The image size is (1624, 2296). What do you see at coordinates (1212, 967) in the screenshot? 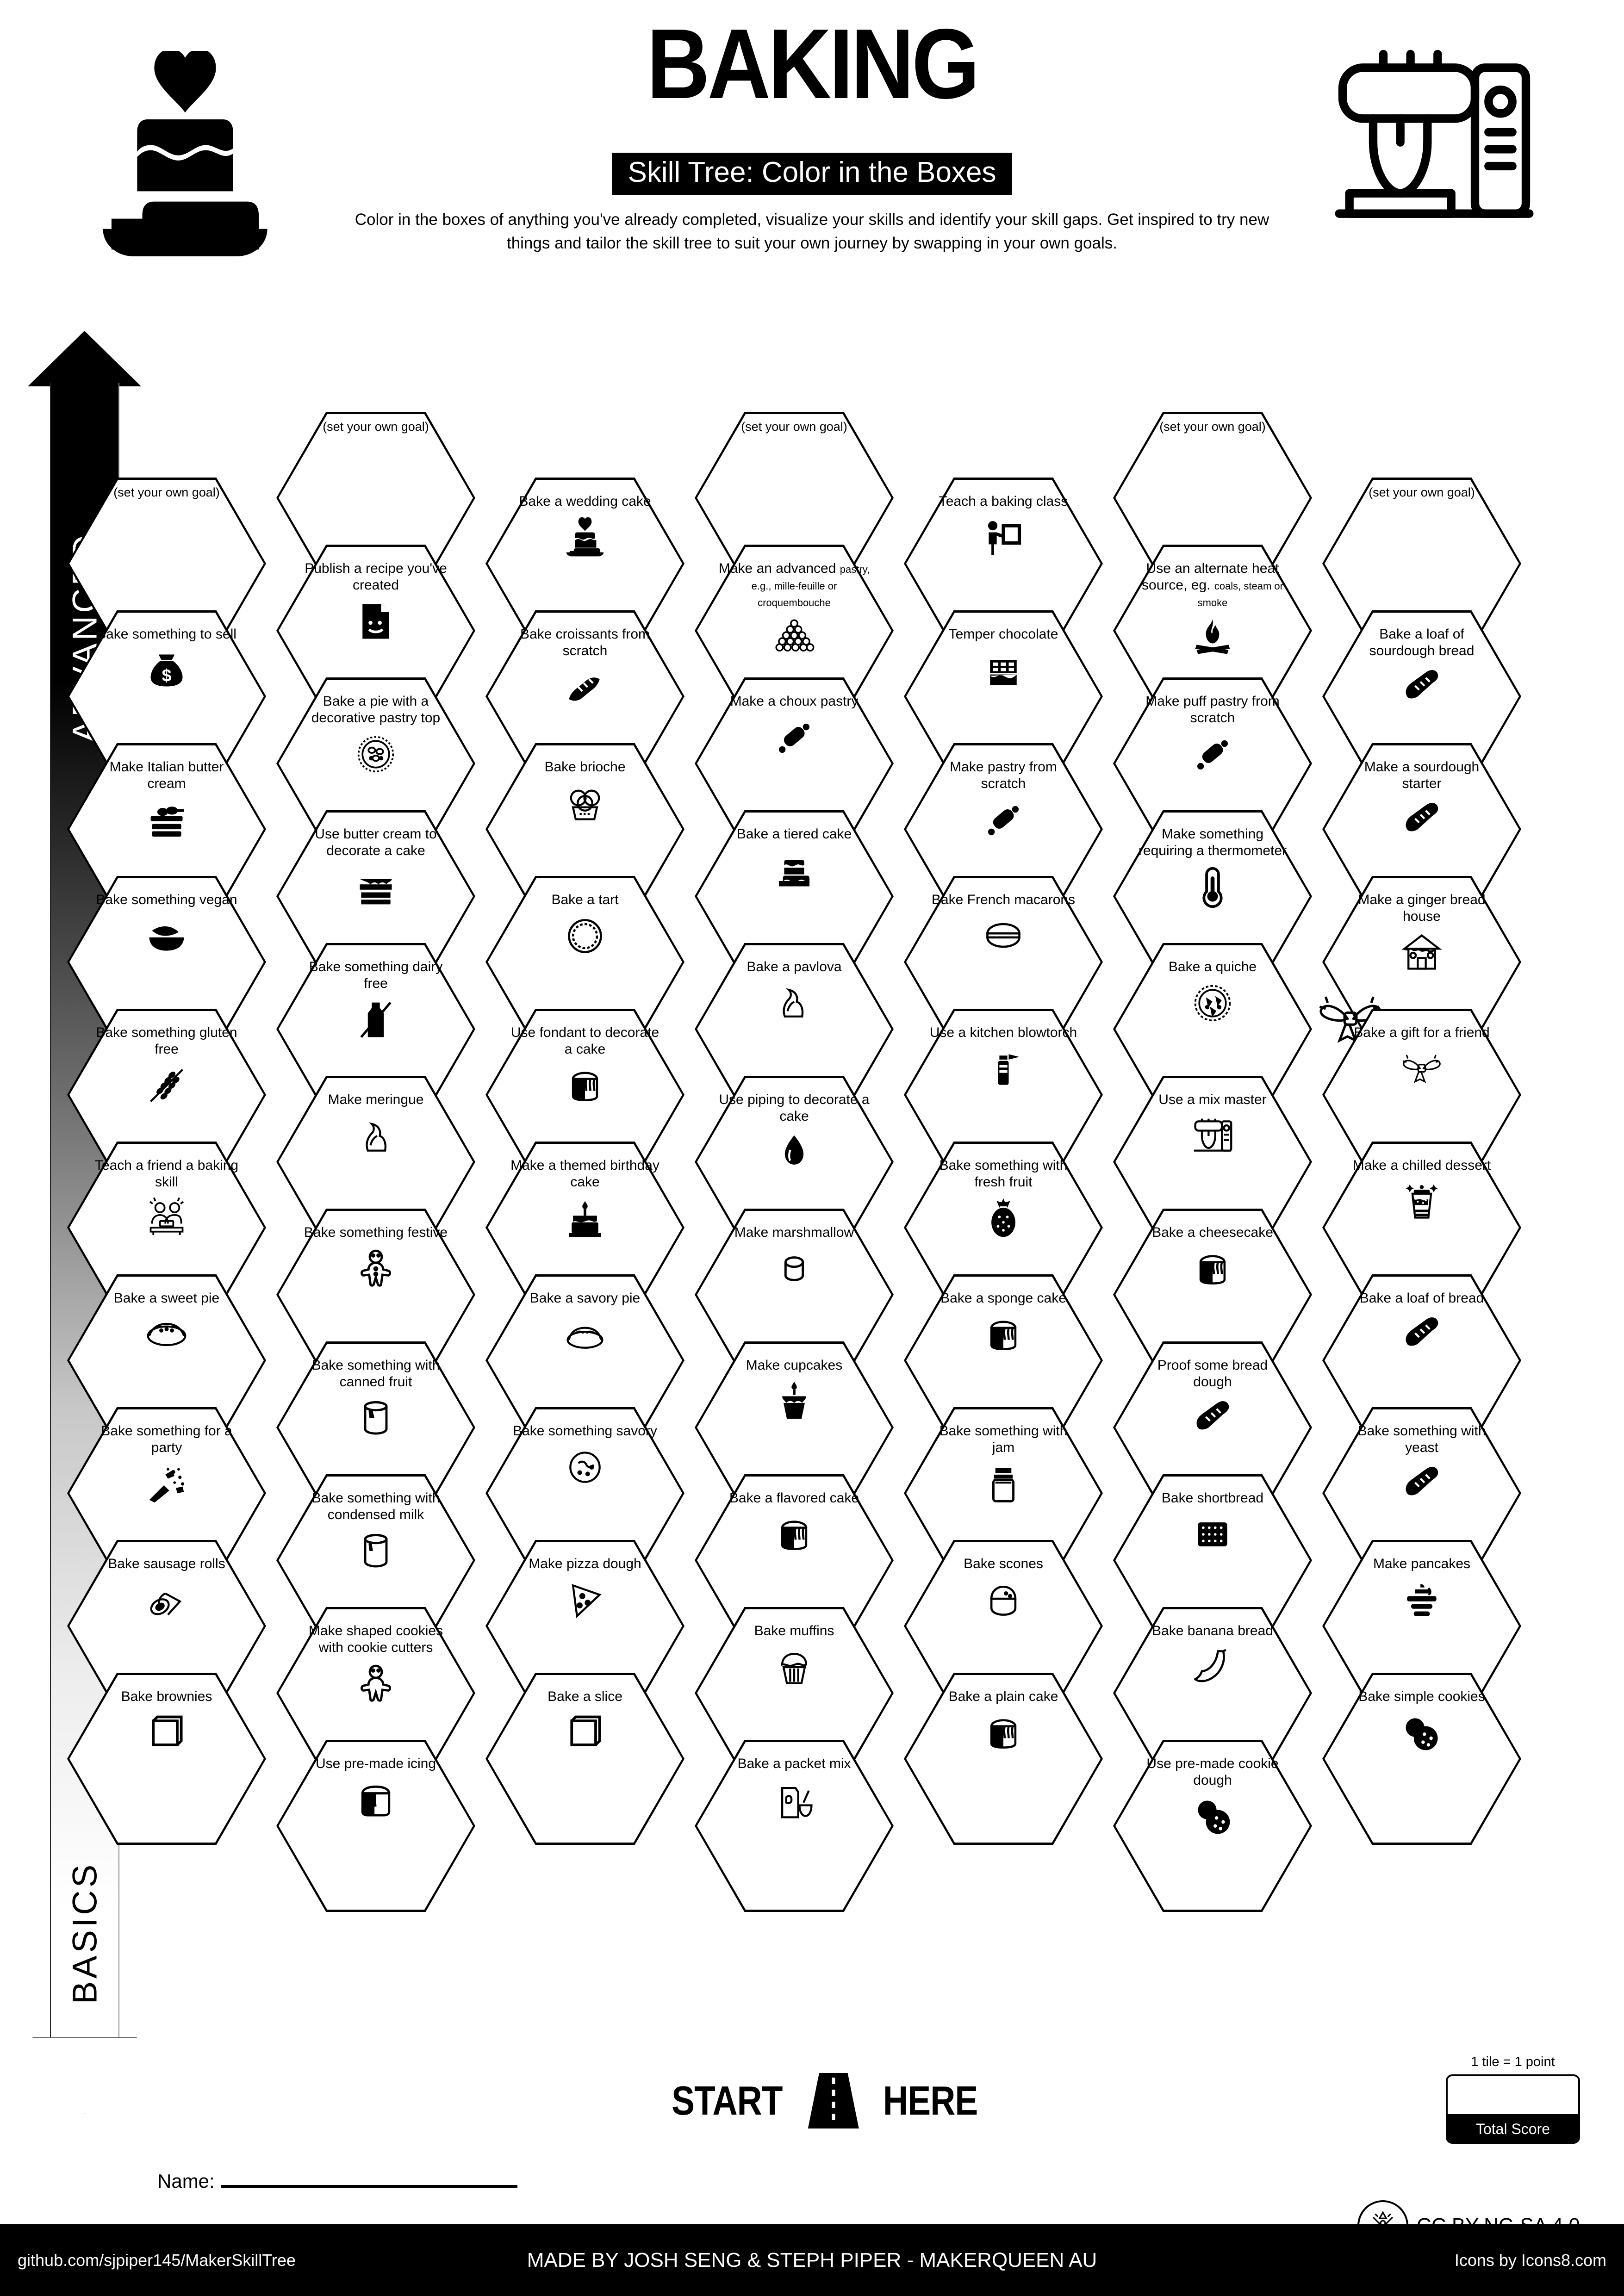
I see `hex-label: Bake a quiche` at bounding box center [1212, 967].